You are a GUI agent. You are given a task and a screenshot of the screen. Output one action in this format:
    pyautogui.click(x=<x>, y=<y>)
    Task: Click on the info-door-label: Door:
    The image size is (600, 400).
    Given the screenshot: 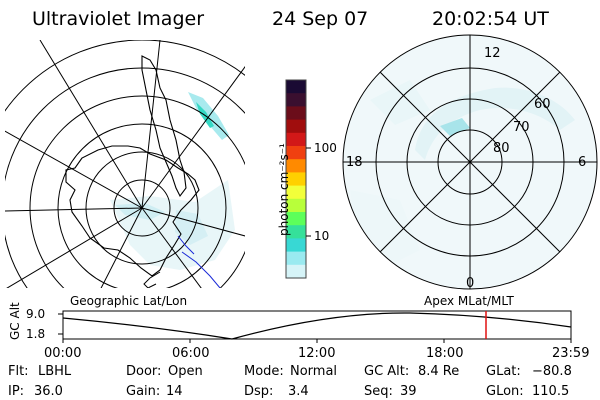 What is the action you would take?
    pyautogui.click(x=144, y=371)
    